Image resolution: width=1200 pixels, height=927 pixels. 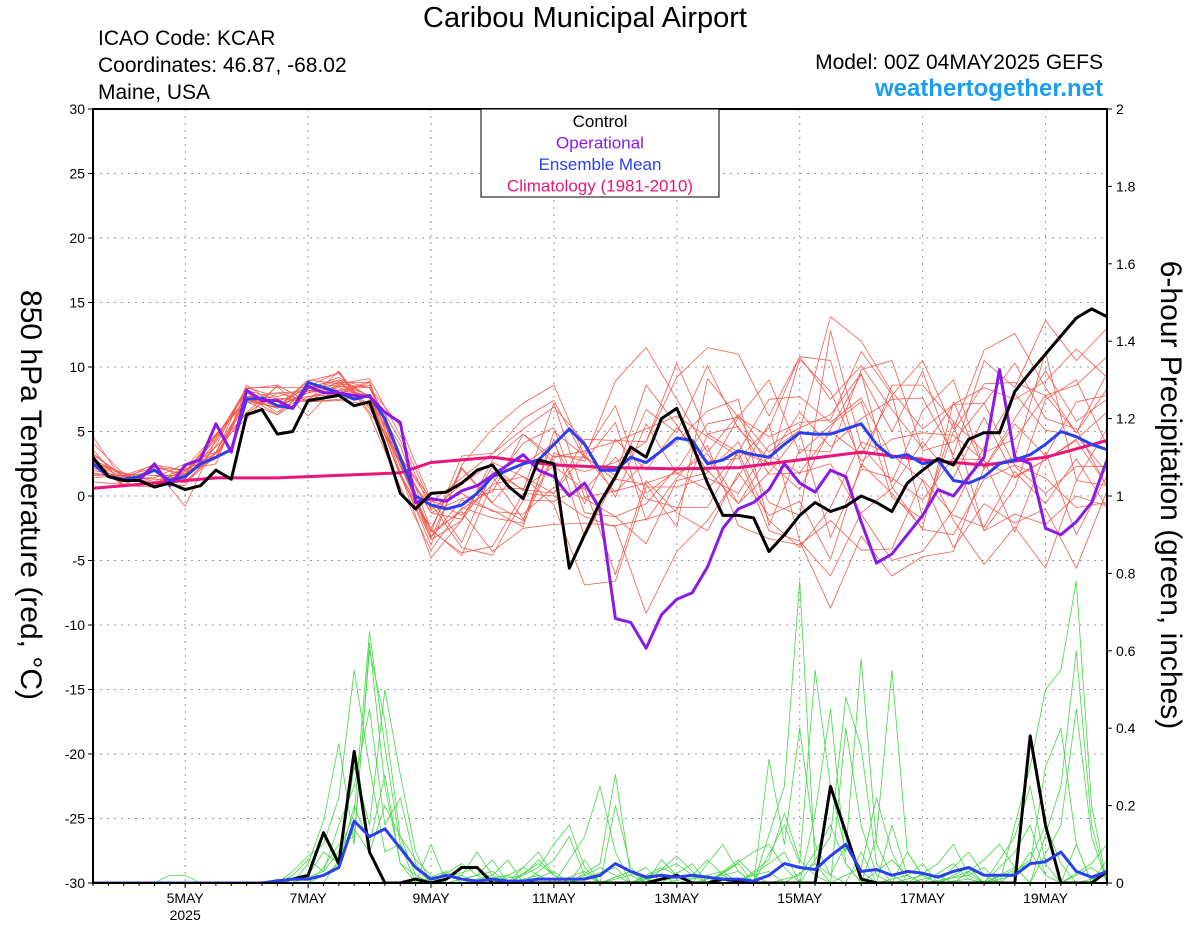 I want to click on y-left-tick-label: -20, so click(x=75, y=754).